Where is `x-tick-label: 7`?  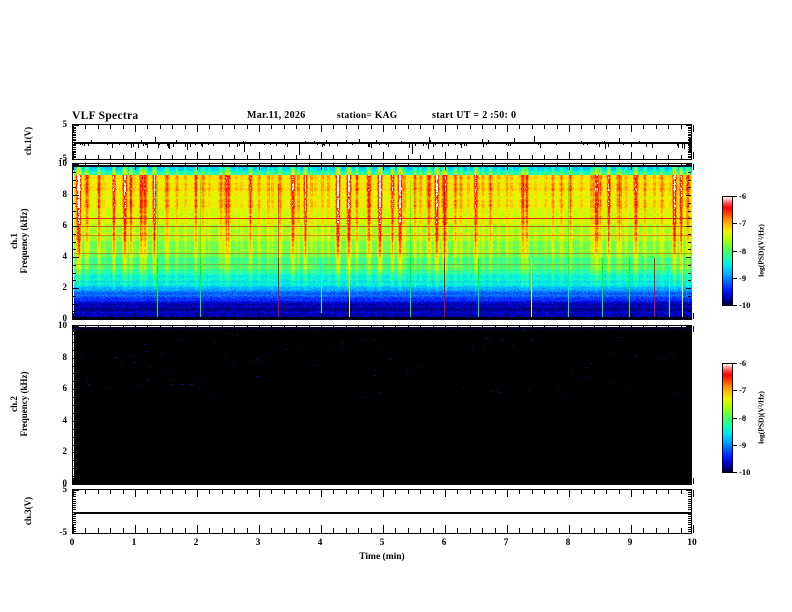 x-tick-label: 7 is located at coordinates (506, 543).